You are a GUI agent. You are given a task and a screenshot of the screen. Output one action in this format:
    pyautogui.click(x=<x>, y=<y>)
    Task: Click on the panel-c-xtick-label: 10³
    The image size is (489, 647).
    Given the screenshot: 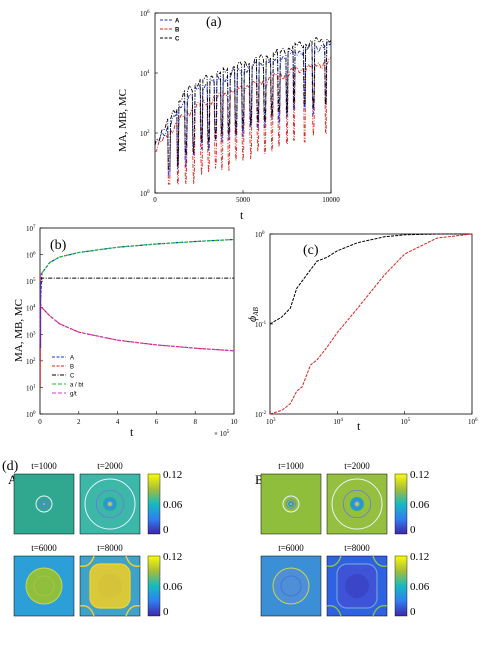 What is the action you would take?
    pyautogui.click(x=271, y=422)
    